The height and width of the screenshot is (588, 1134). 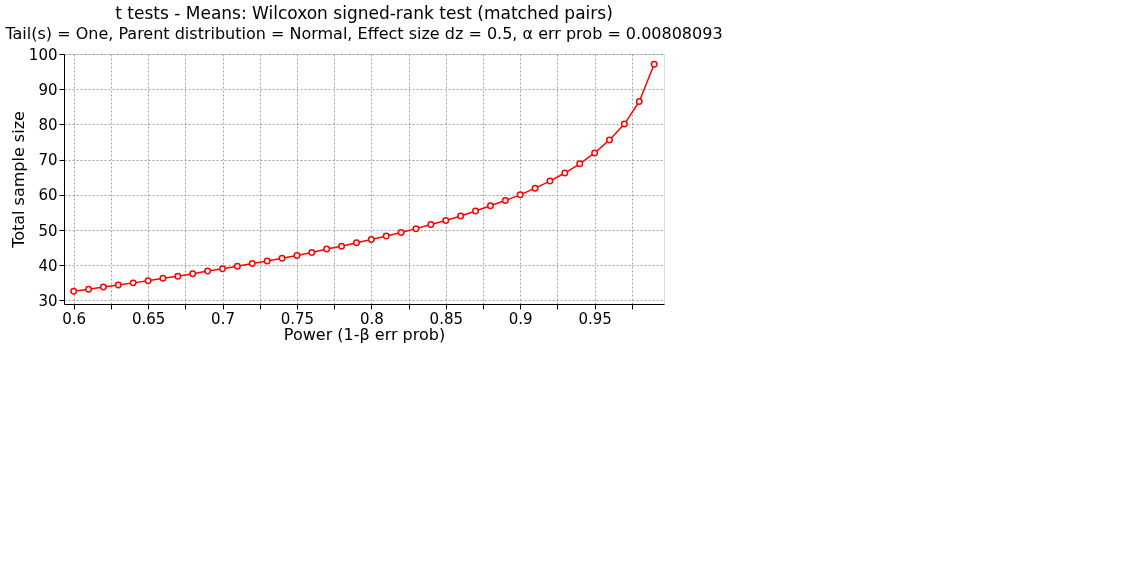 I want to click on y-tick-label: 70, so click(x=48, y=160).